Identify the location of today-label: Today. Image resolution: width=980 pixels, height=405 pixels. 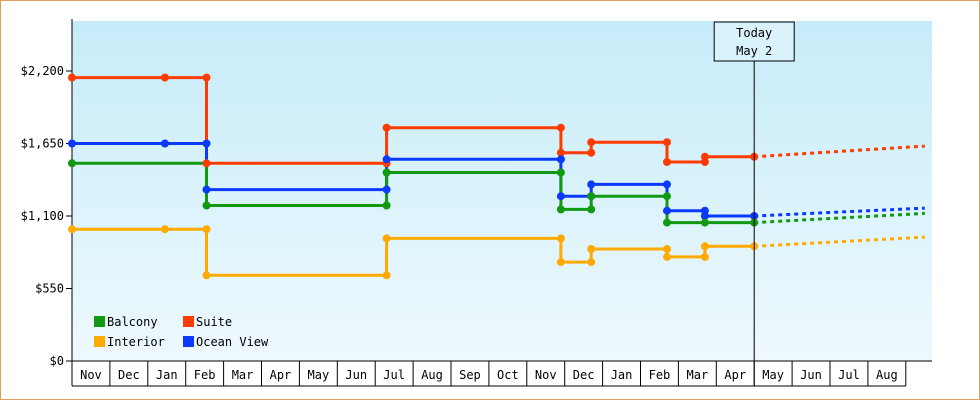
(754, 33).